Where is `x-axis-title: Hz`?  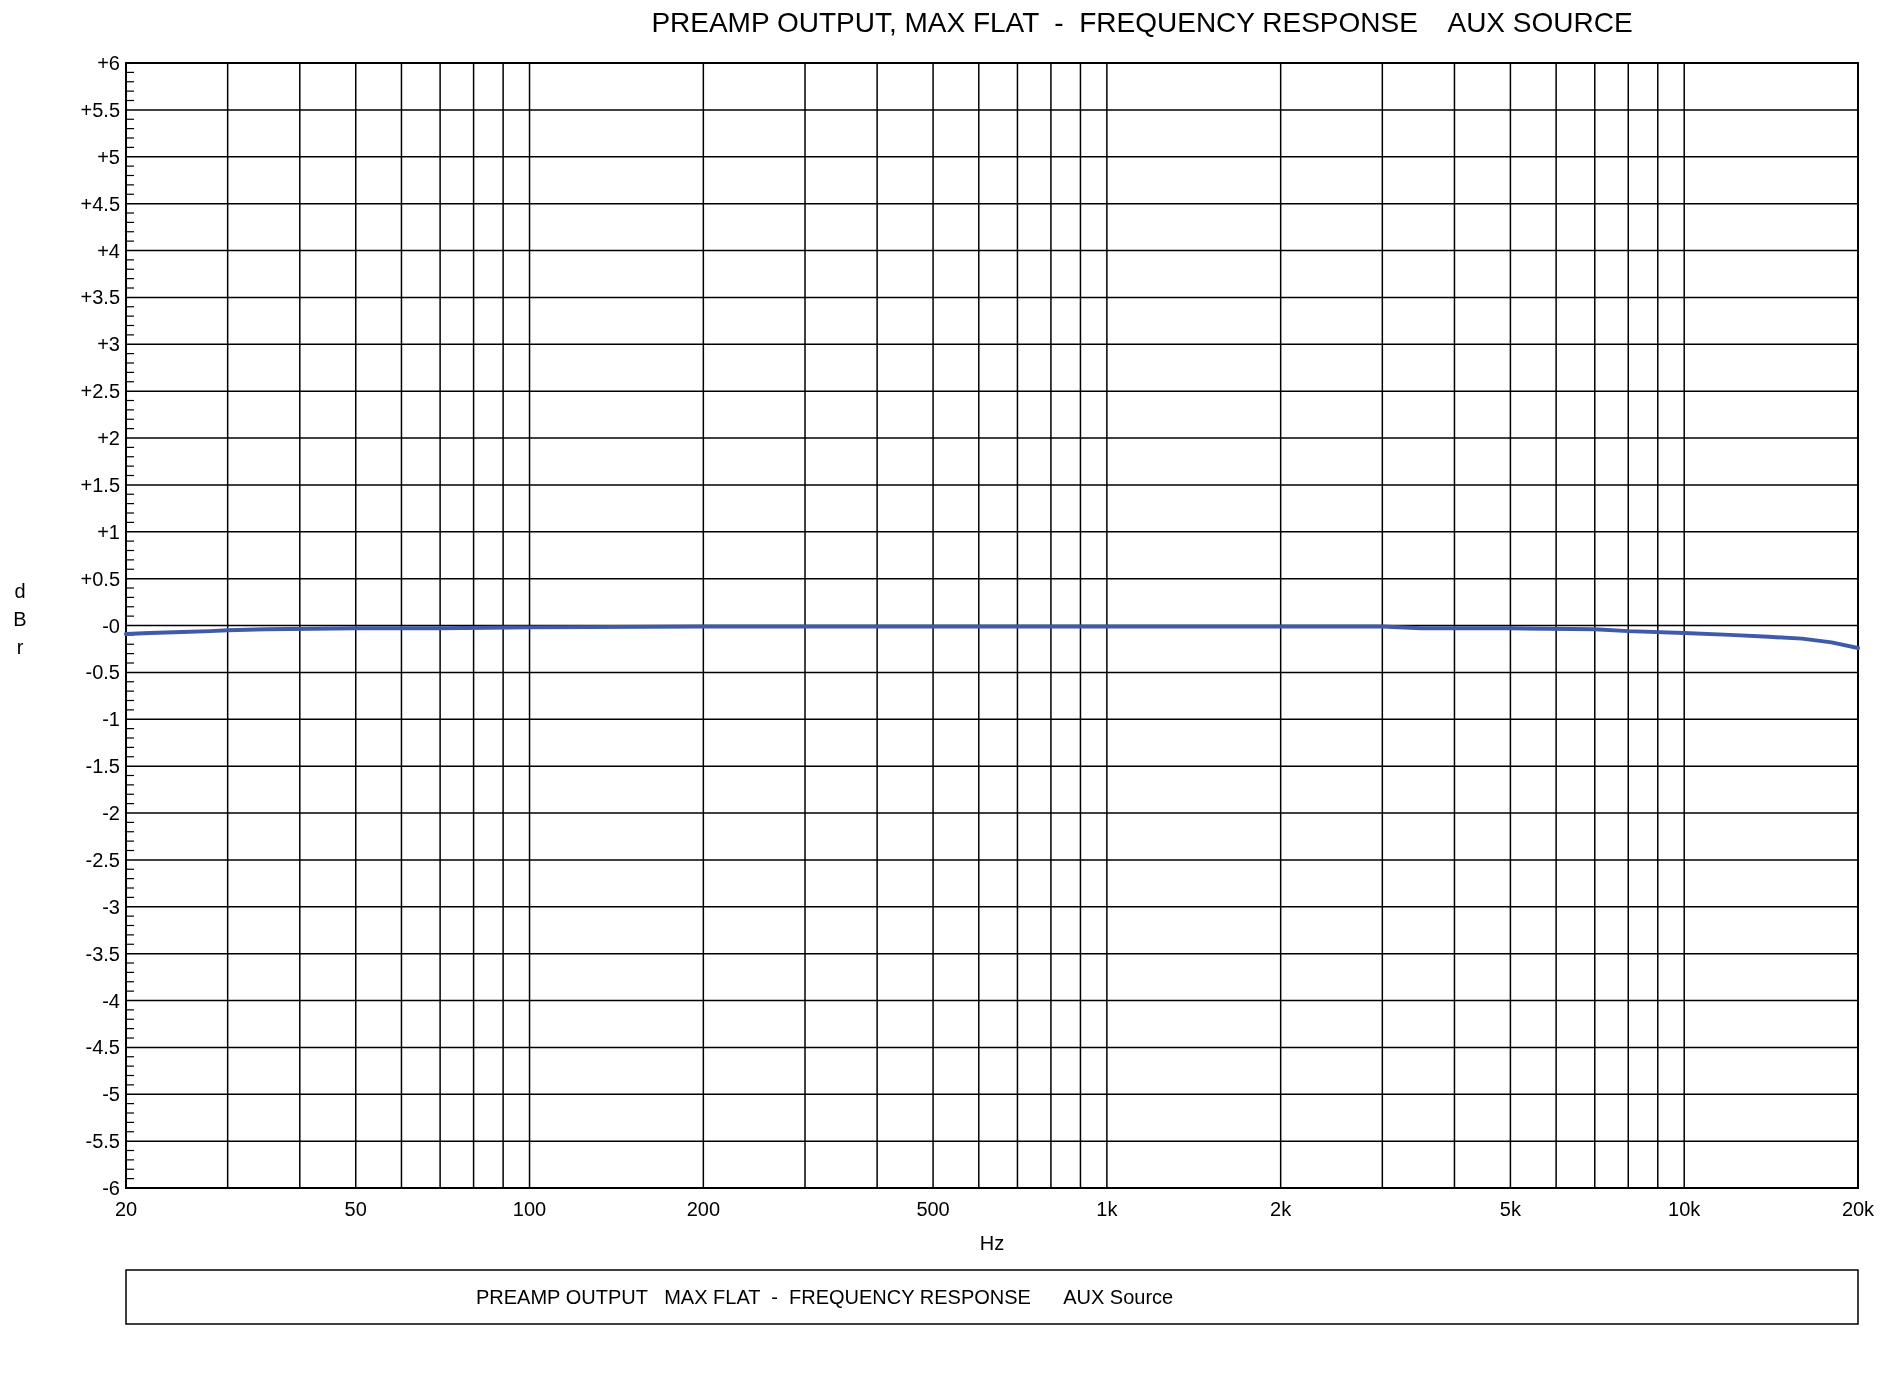 x-axis-title: Hz is located at coordinates (992, 1243).